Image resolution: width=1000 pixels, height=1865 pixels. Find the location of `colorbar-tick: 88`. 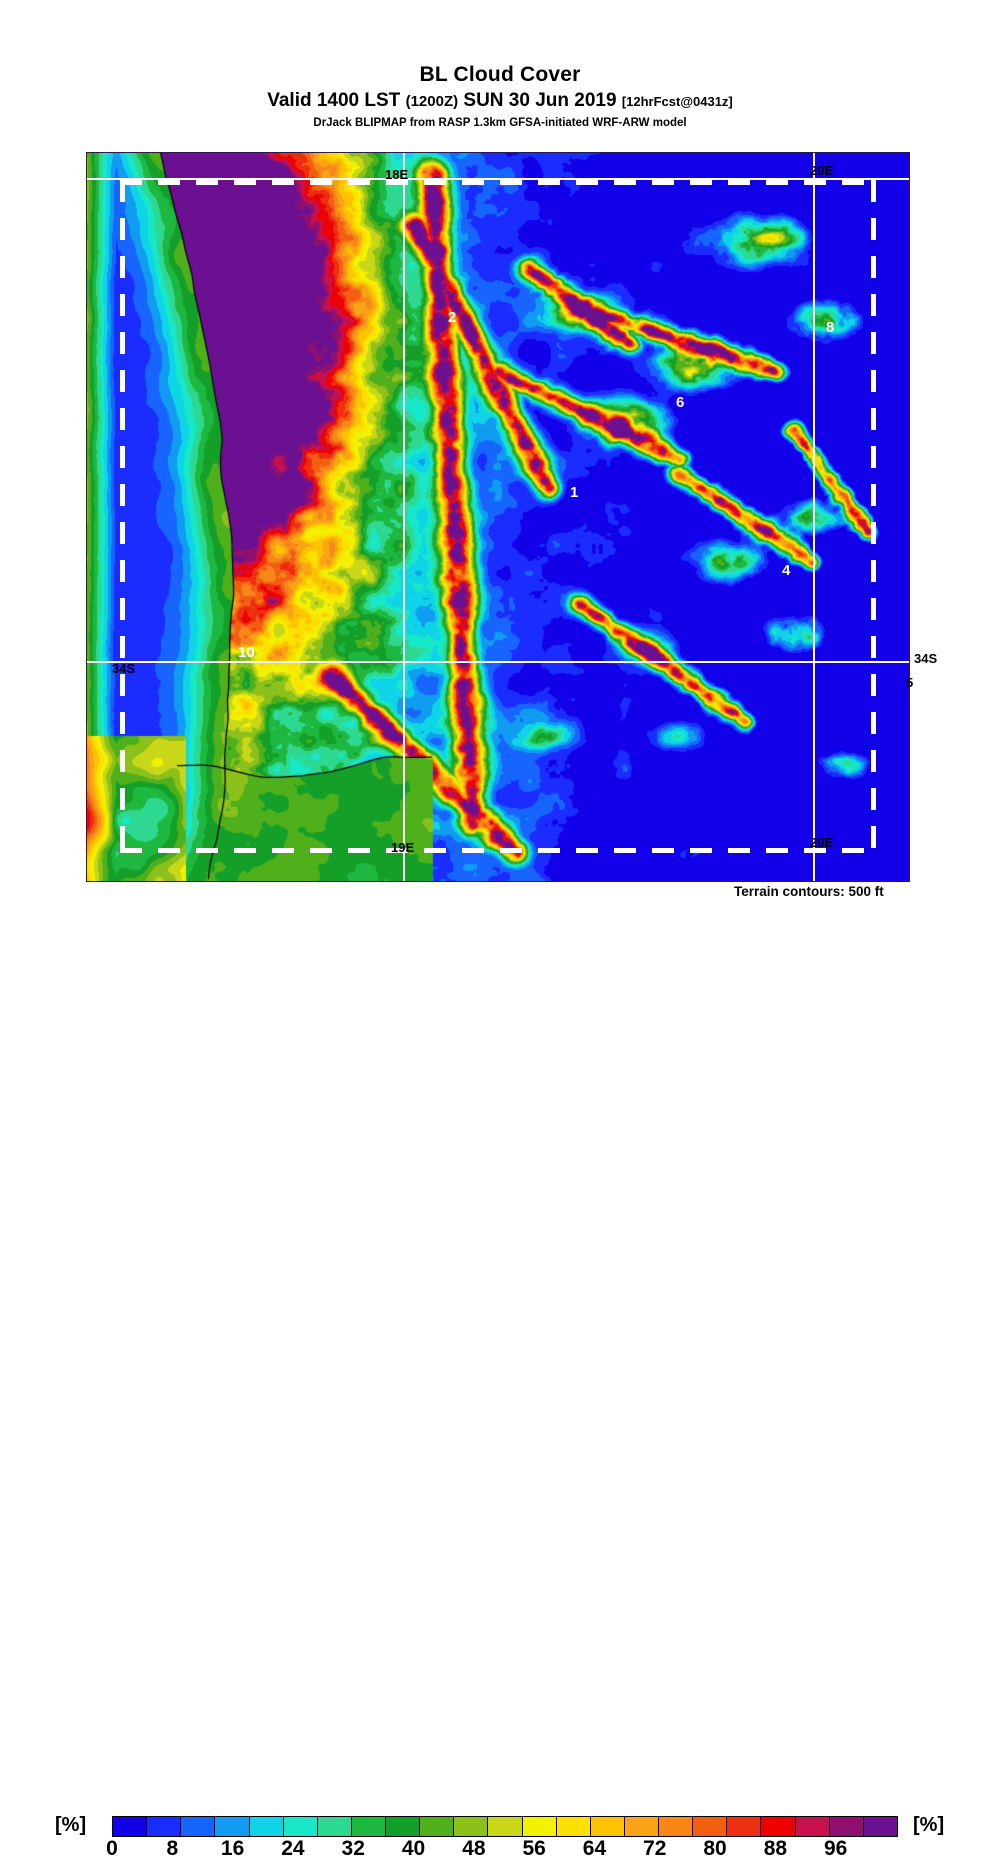

colorbar-tick: 88 is located at coordinates (775, 1848).